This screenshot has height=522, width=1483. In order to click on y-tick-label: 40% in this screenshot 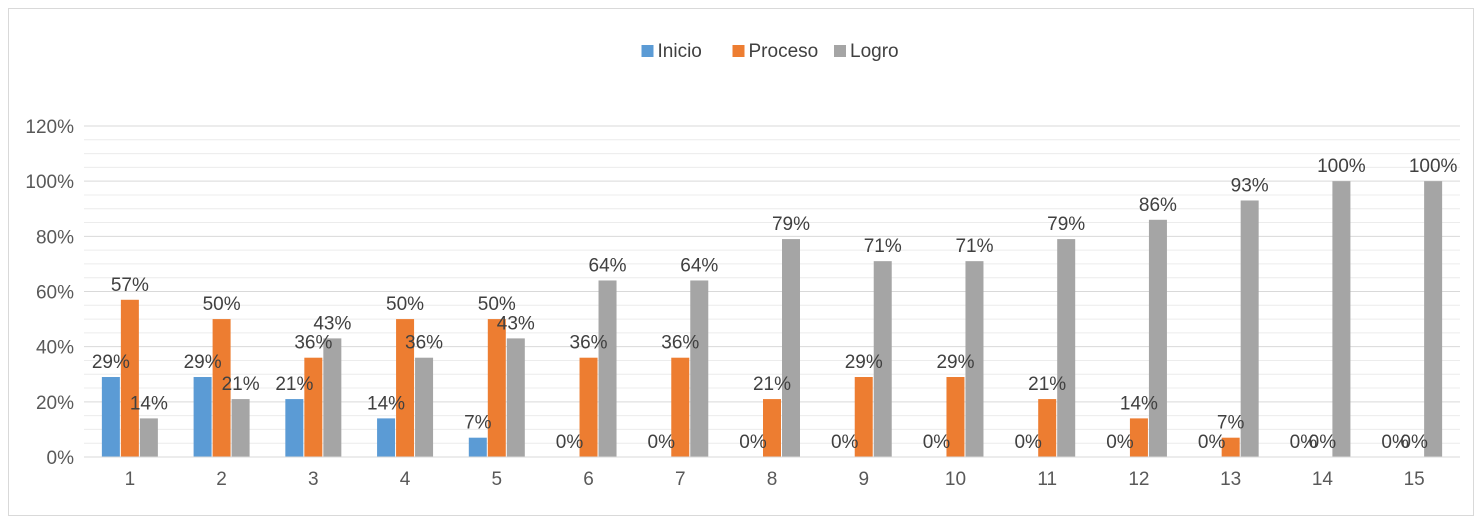, I will do `click(55, 348)`.